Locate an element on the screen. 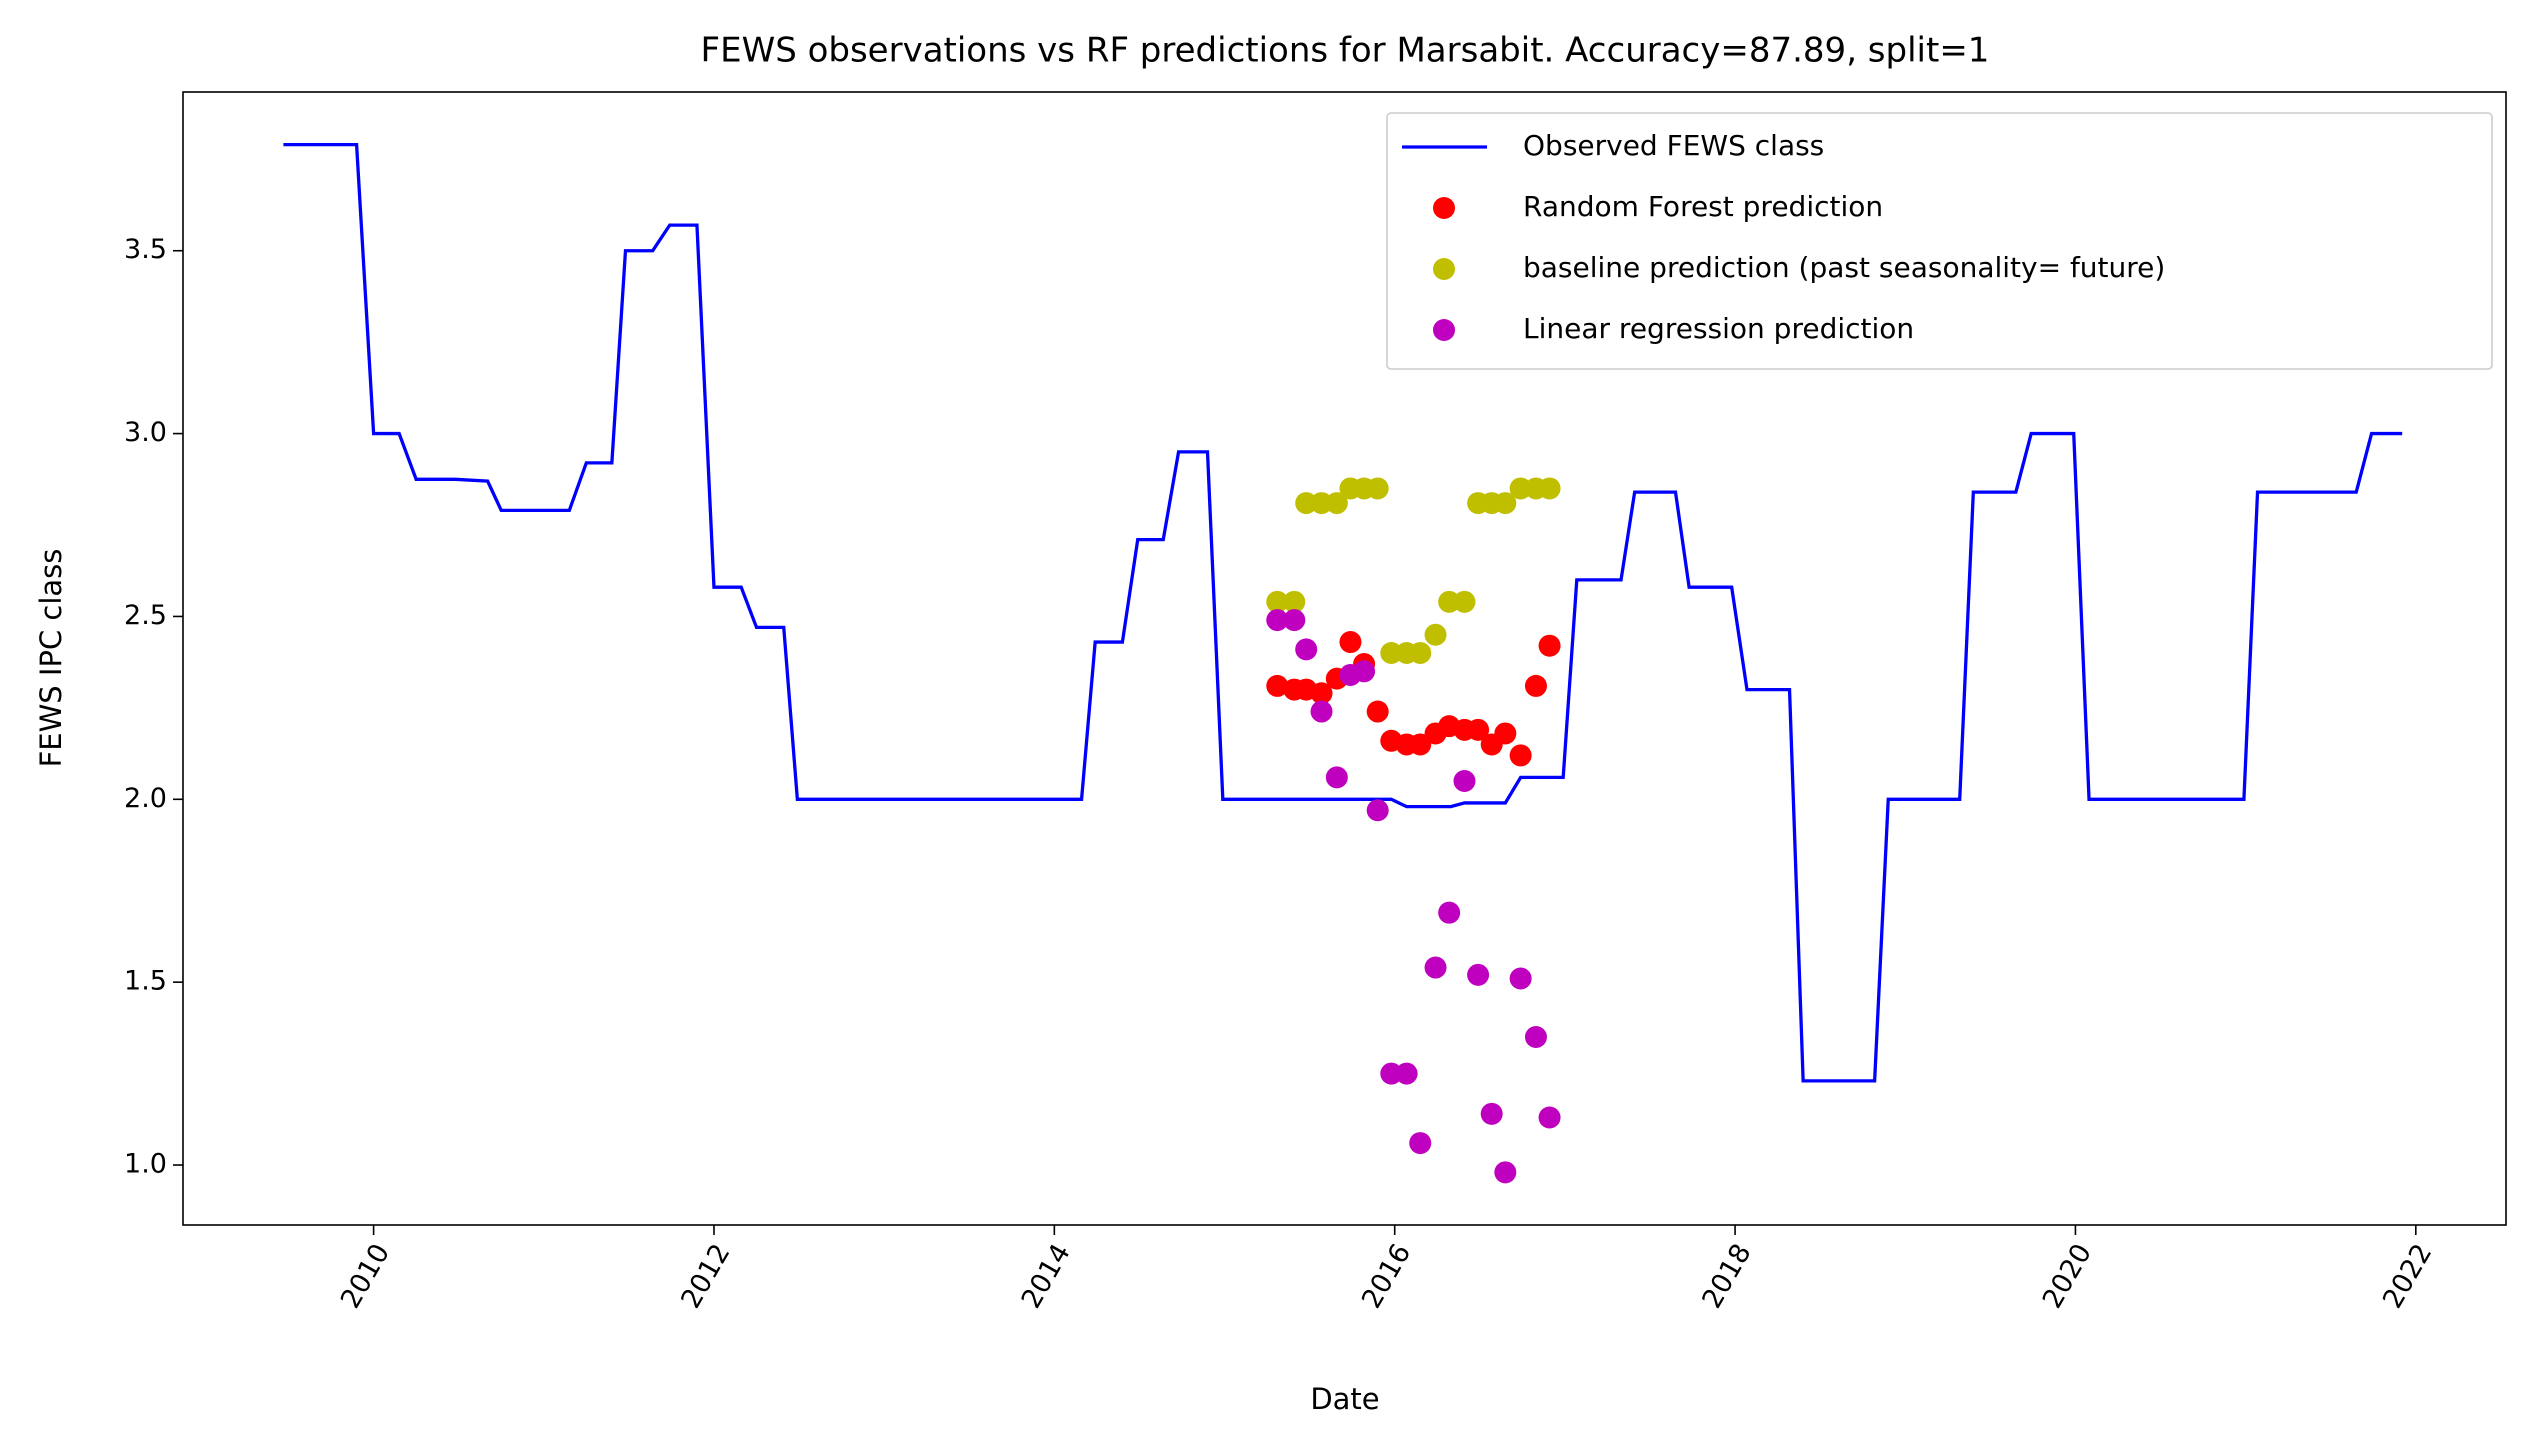 Image resolution: width=2537 pixels, height=1453 pixels. y-tick-label: 3.5 is located at coordinates (145, 249).